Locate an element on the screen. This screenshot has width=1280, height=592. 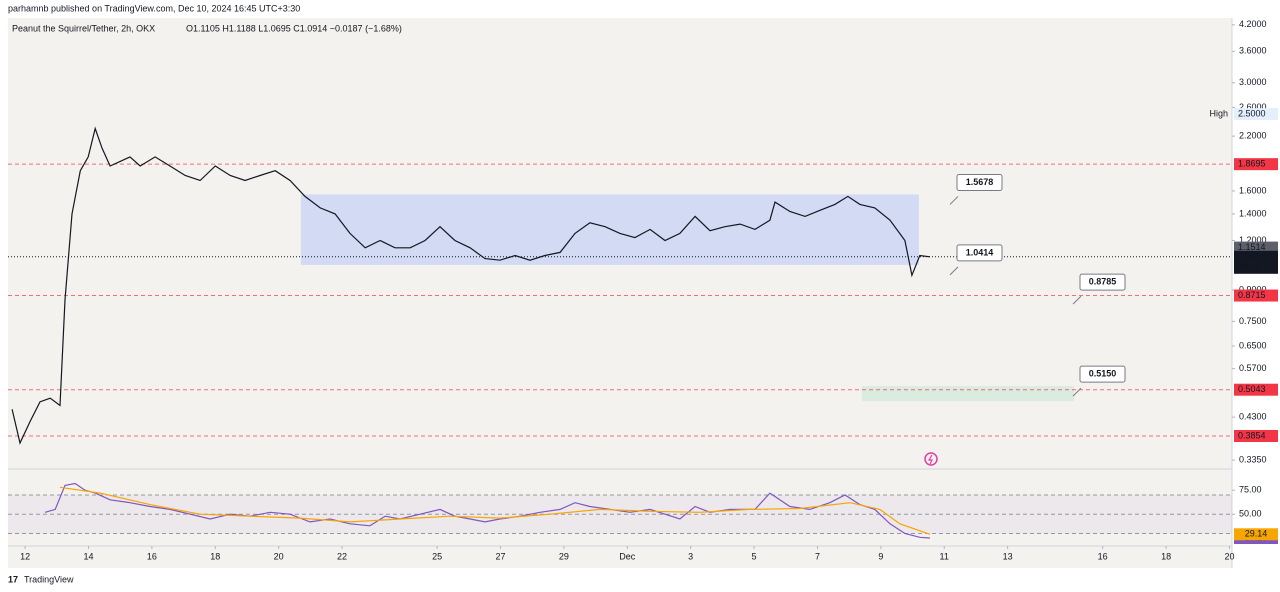
x-tick-label: 14 is located at coordinates (88, 556).